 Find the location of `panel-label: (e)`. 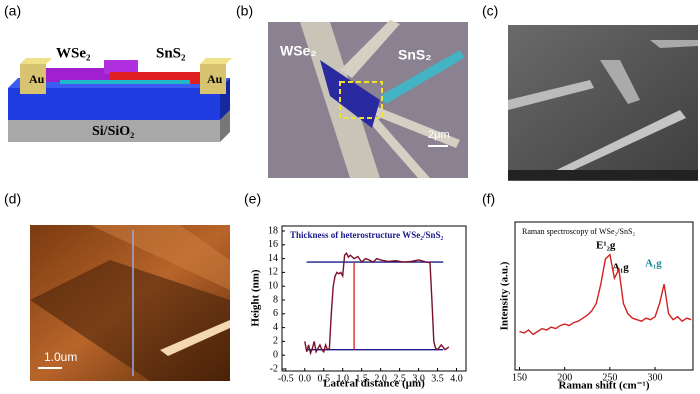

panel-label: (e) is located at coordinates (252, 199).